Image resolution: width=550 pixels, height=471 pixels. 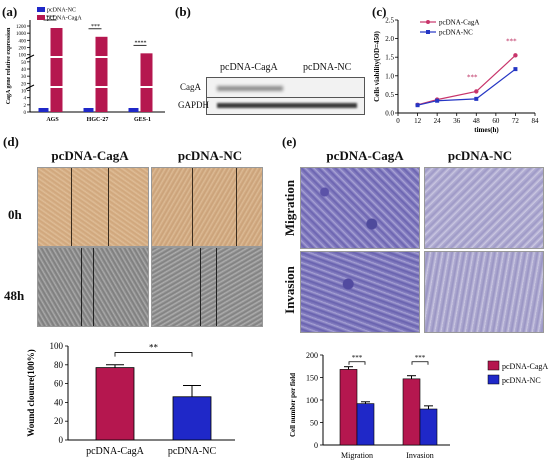 I want to click on micro-e-caga-migration, so click(x=360, y=208).